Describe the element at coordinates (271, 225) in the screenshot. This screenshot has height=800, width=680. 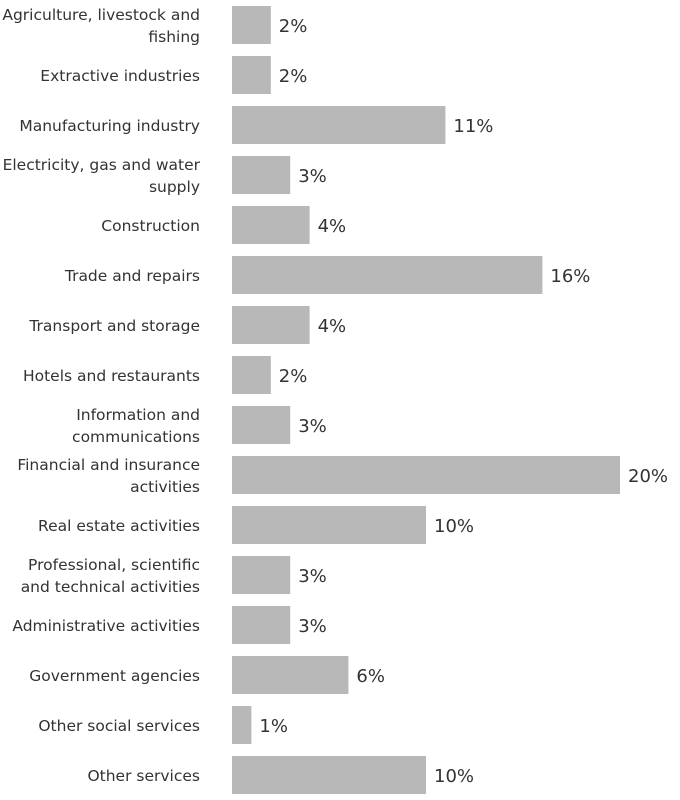
I see `bar-construction` at that location.